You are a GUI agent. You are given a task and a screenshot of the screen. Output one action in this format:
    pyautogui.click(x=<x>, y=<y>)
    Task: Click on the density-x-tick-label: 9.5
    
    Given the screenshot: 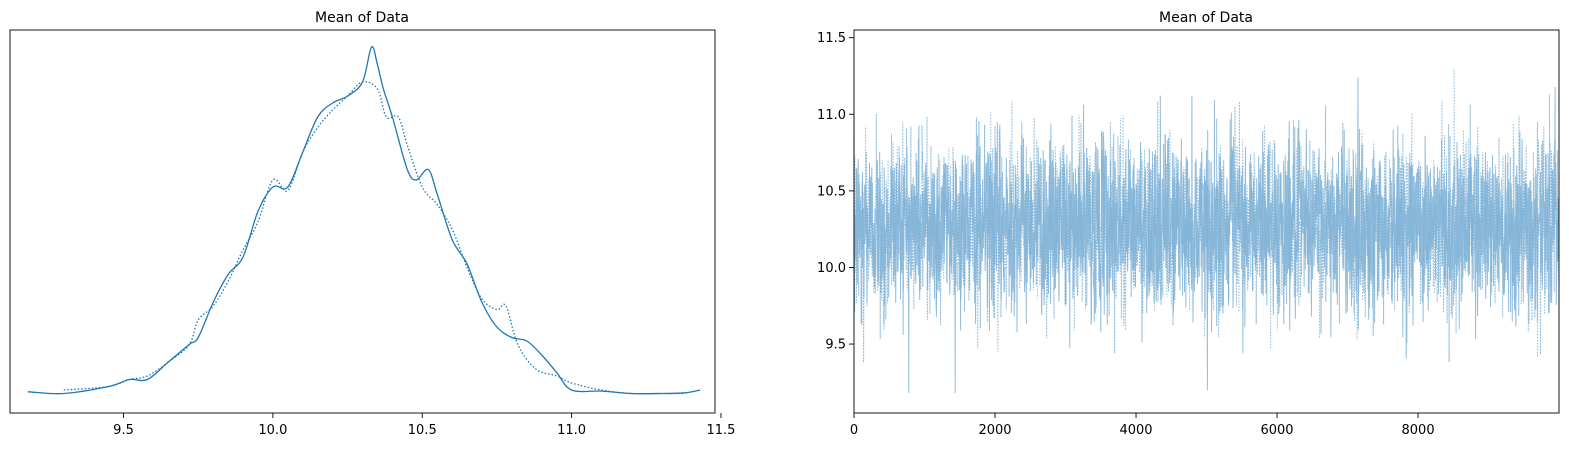 What is the action you would take?
    pyautogui.click(x=123, y=430)
    